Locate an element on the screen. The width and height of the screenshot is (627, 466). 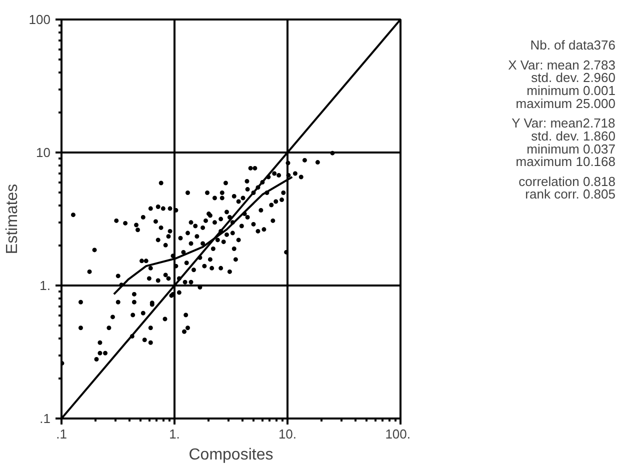
text: rank corr. 0.805 is located at coordinates (570, 194).